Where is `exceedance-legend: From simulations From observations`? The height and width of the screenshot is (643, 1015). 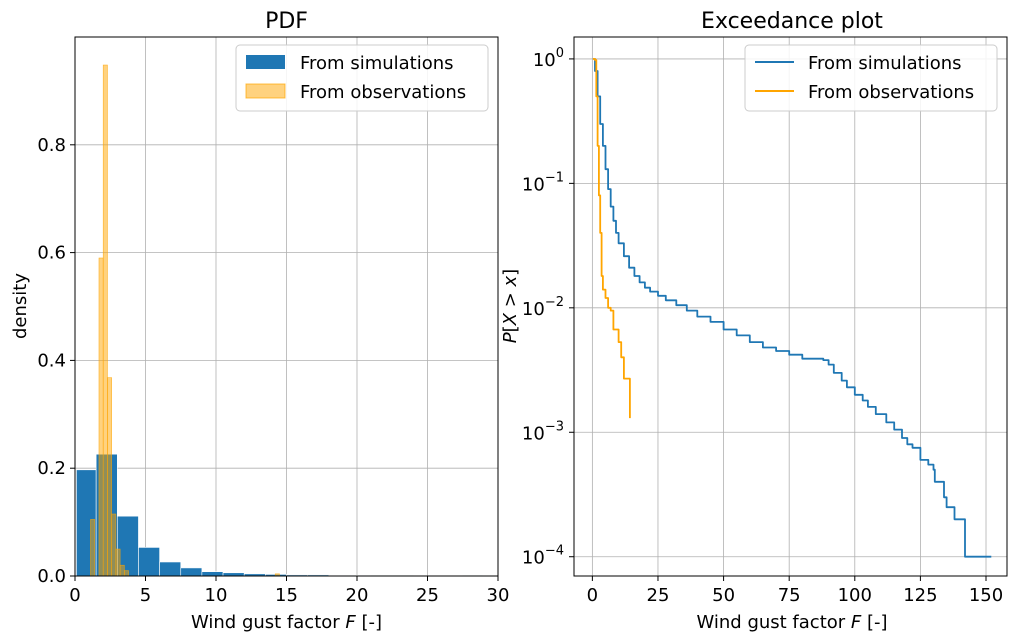
exceedance-legend: From simulations From observations is located at coordinates (871, 78).